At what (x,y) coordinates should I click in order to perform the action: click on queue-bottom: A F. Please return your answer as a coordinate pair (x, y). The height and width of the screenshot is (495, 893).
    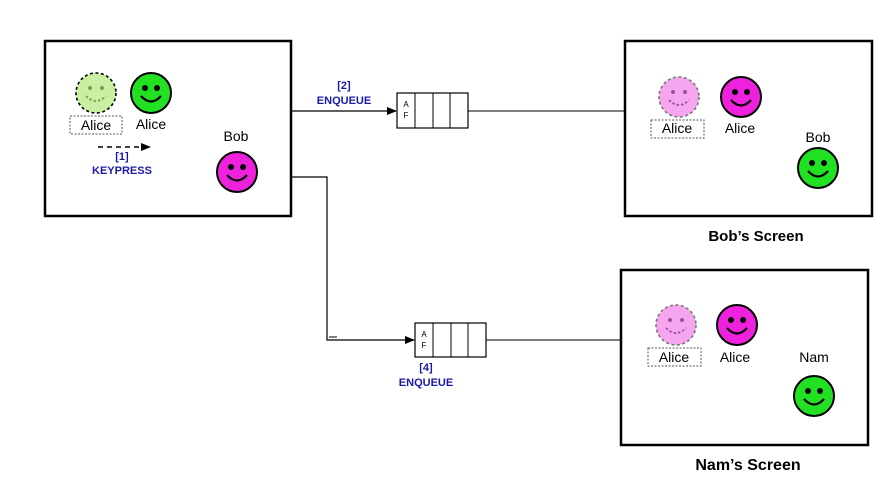
    Looking at the image, I should click on (450, 340).